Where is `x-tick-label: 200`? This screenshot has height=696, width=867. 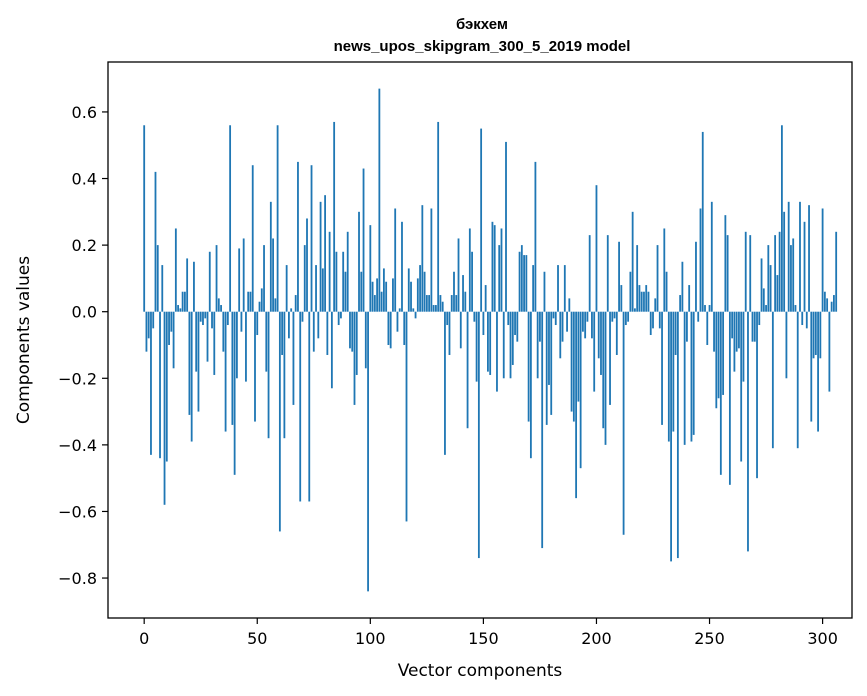
x-tick-label: 200 is located at coordinates (596, 638).